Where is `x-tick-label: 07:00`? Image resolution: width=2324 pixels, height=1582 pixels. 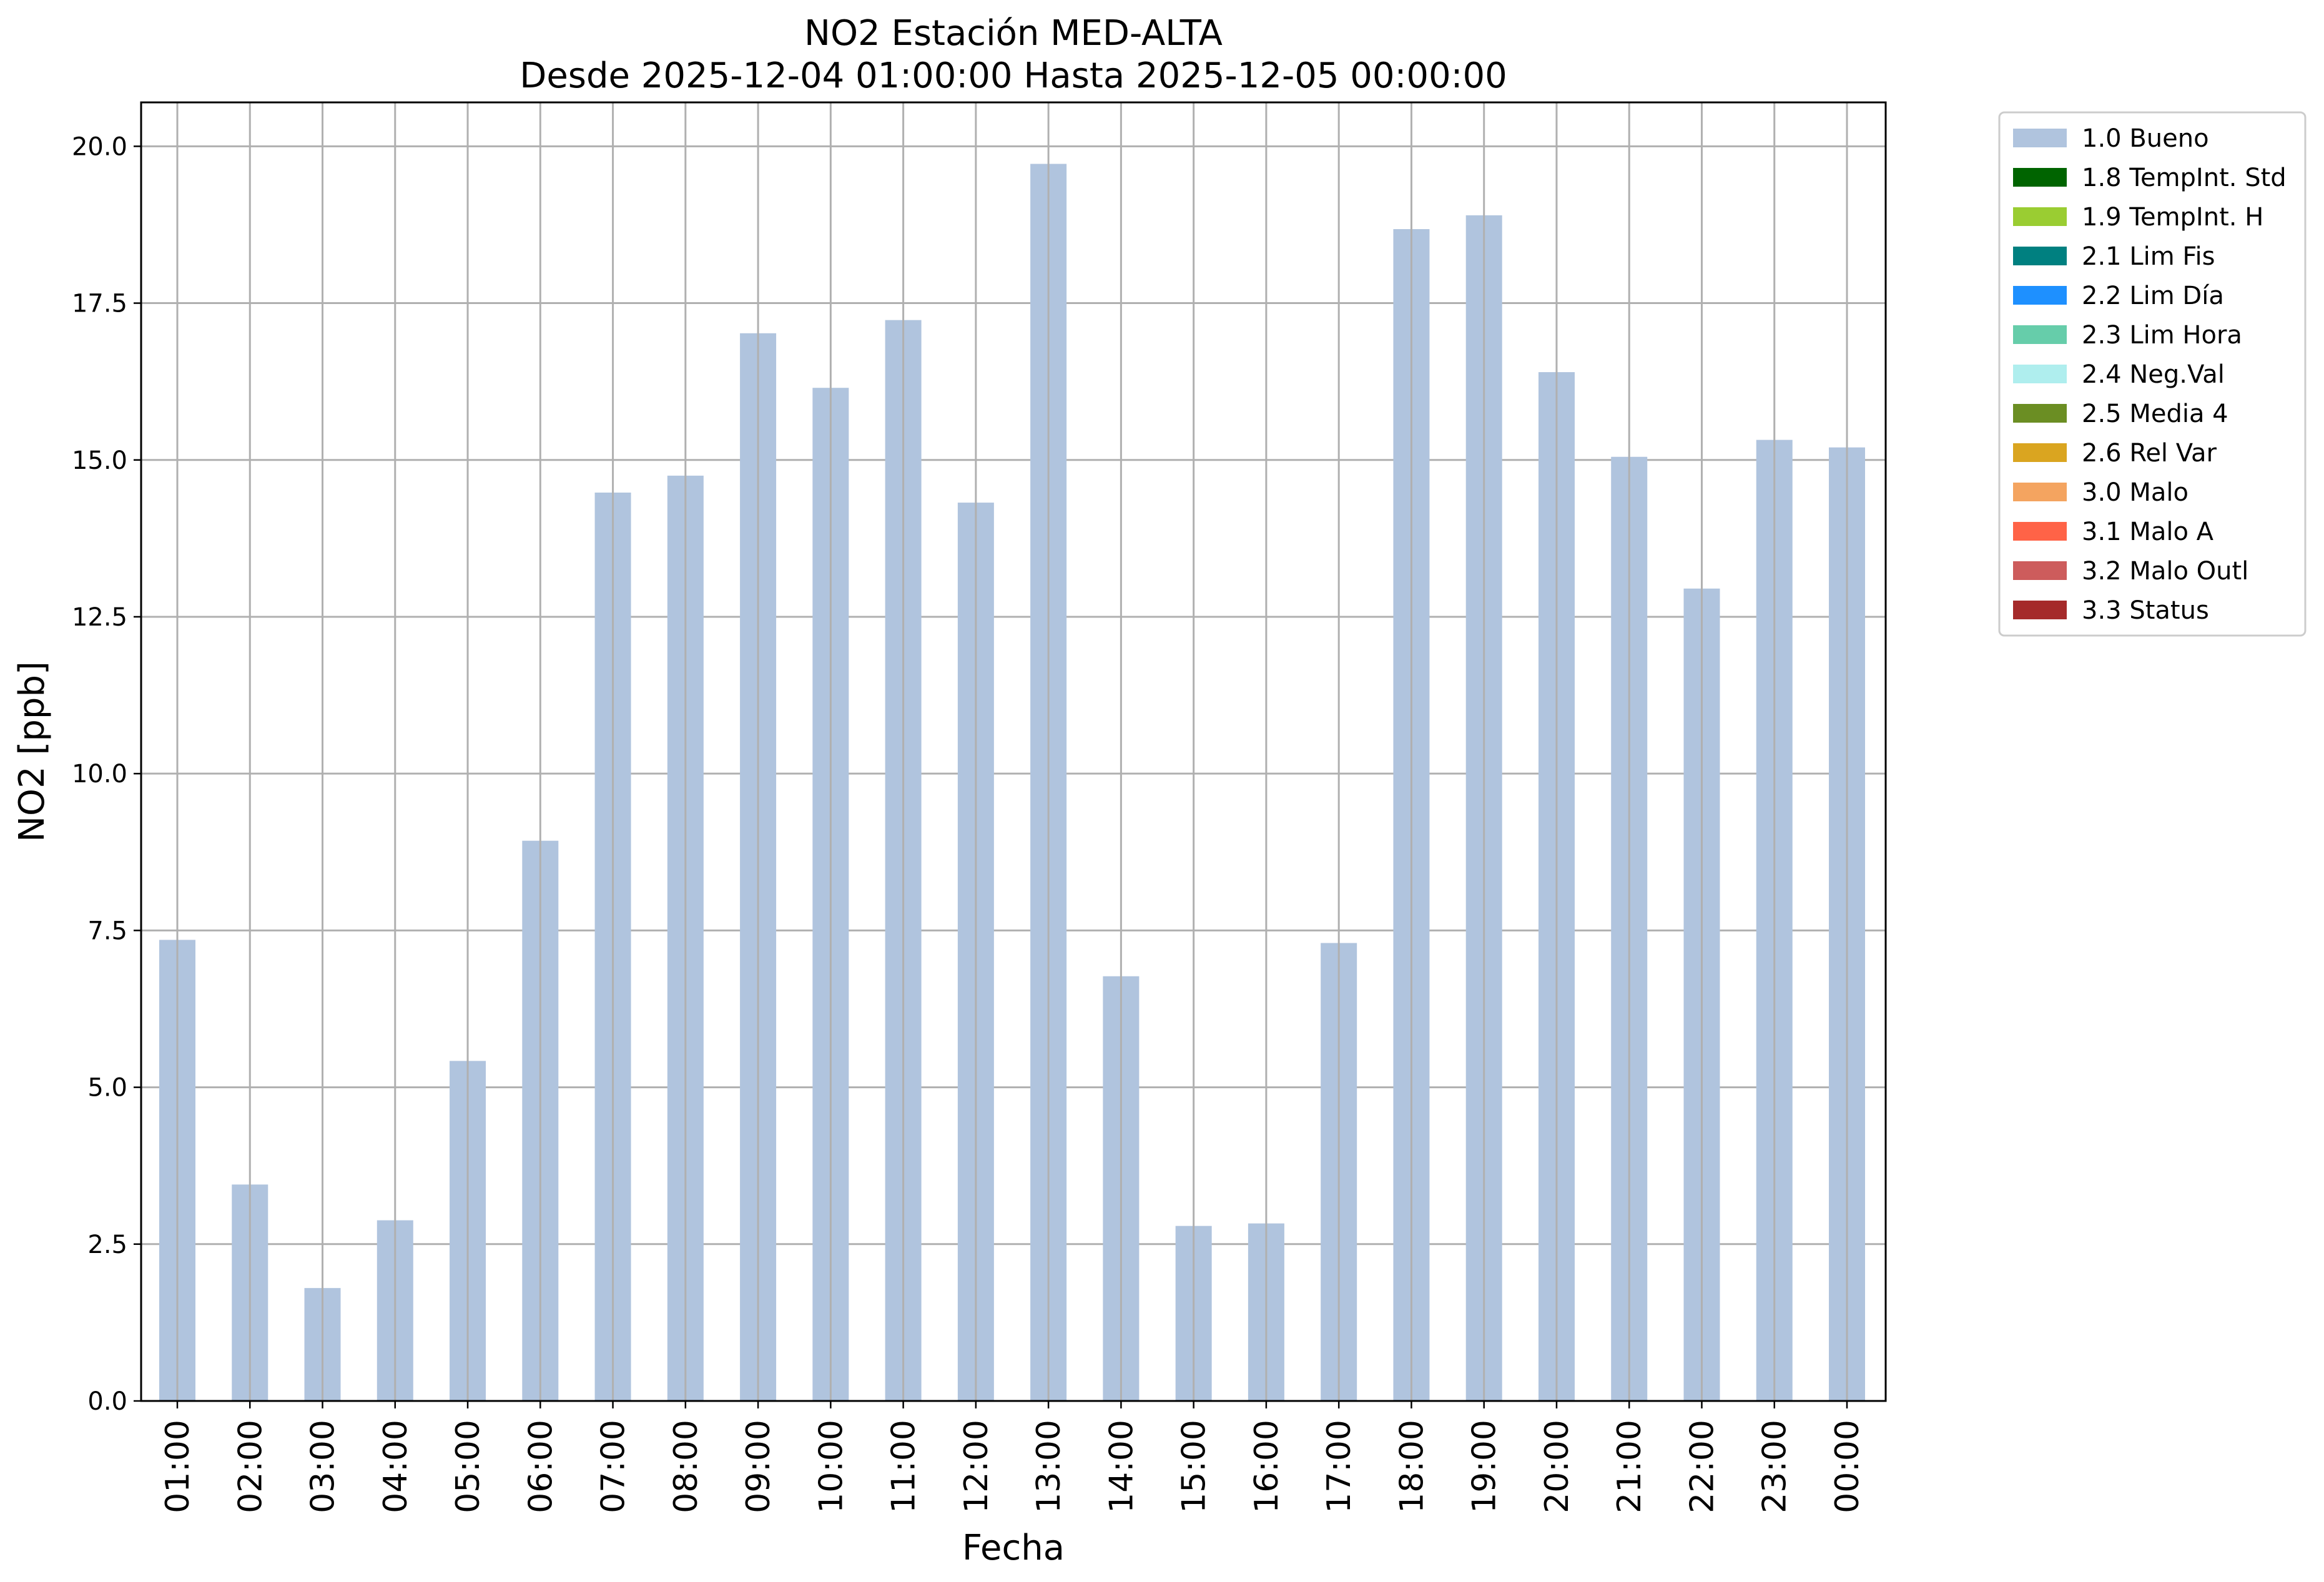 x-tick-label: 07:00 is located at coordinates (614, 1466).